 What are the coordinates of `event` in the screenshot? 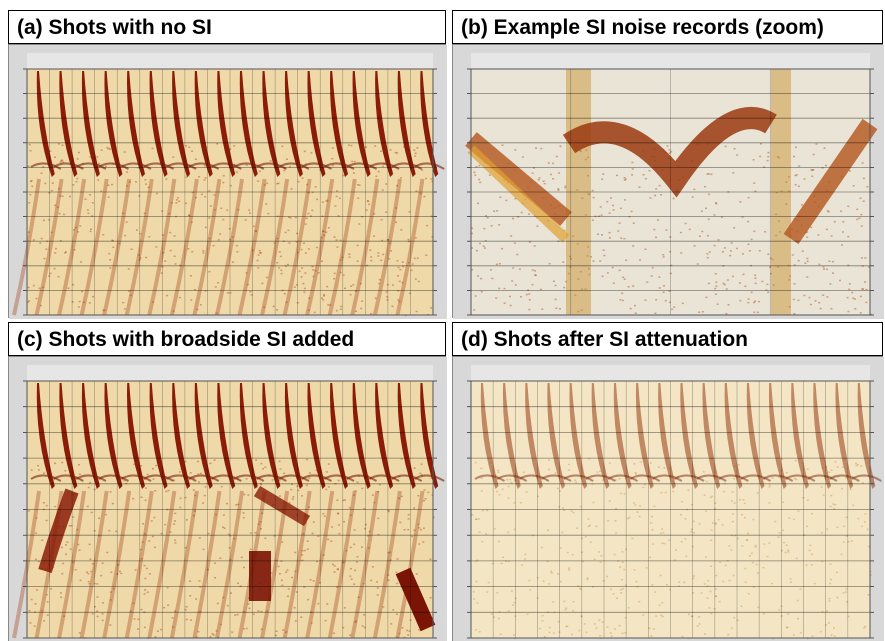 It's located at (518, 194).